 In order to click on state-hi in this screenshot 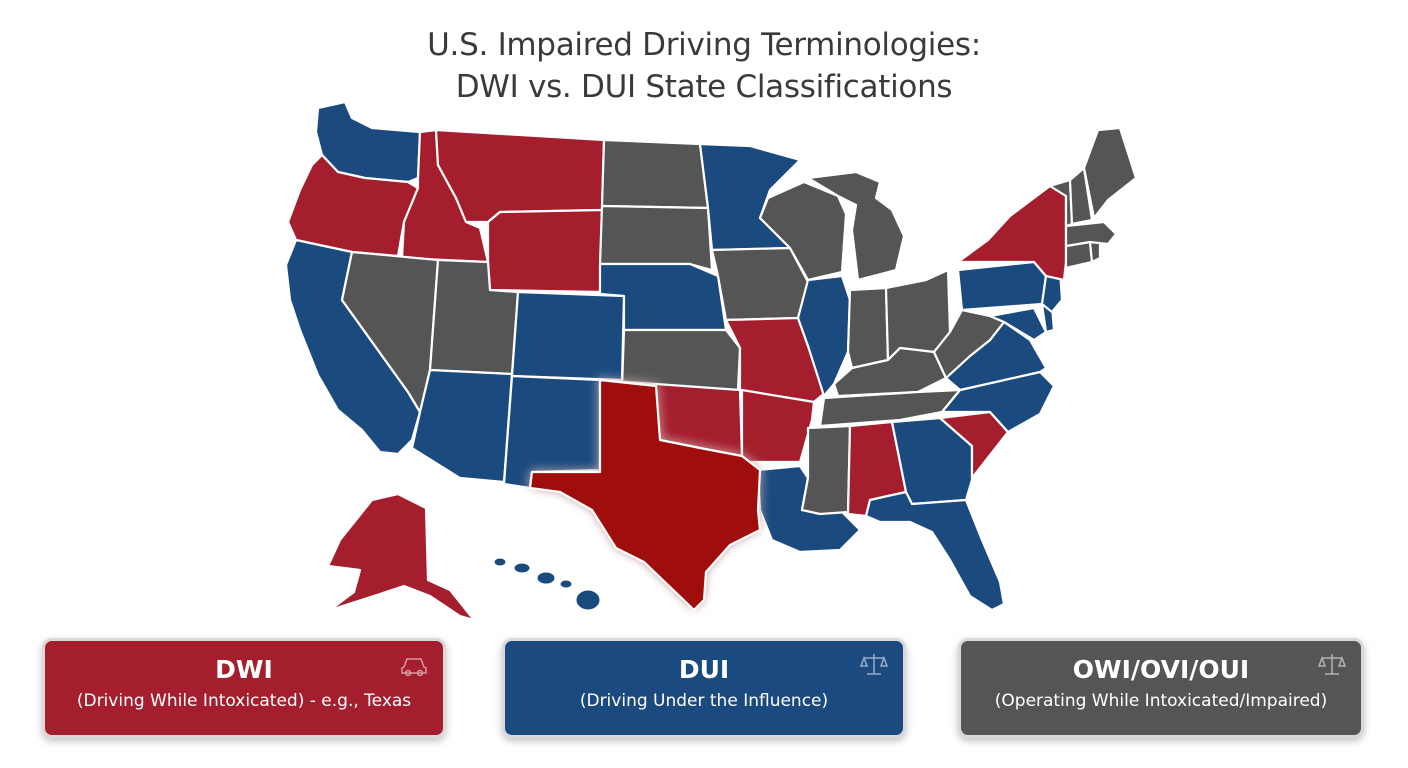, I will do `click(547, 584)`.